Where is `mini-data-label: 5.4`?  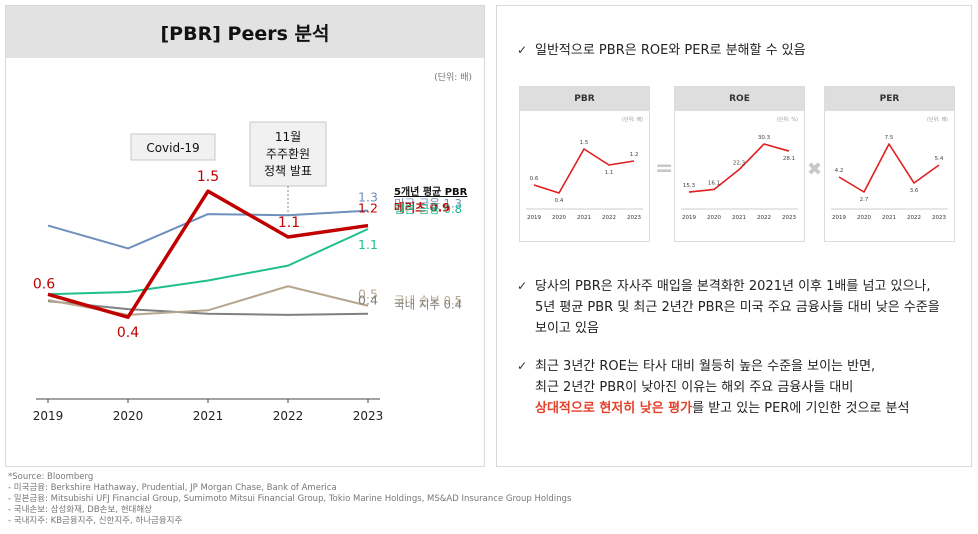
mini-data-label: 5.4 is located at coordinates (939, 159).